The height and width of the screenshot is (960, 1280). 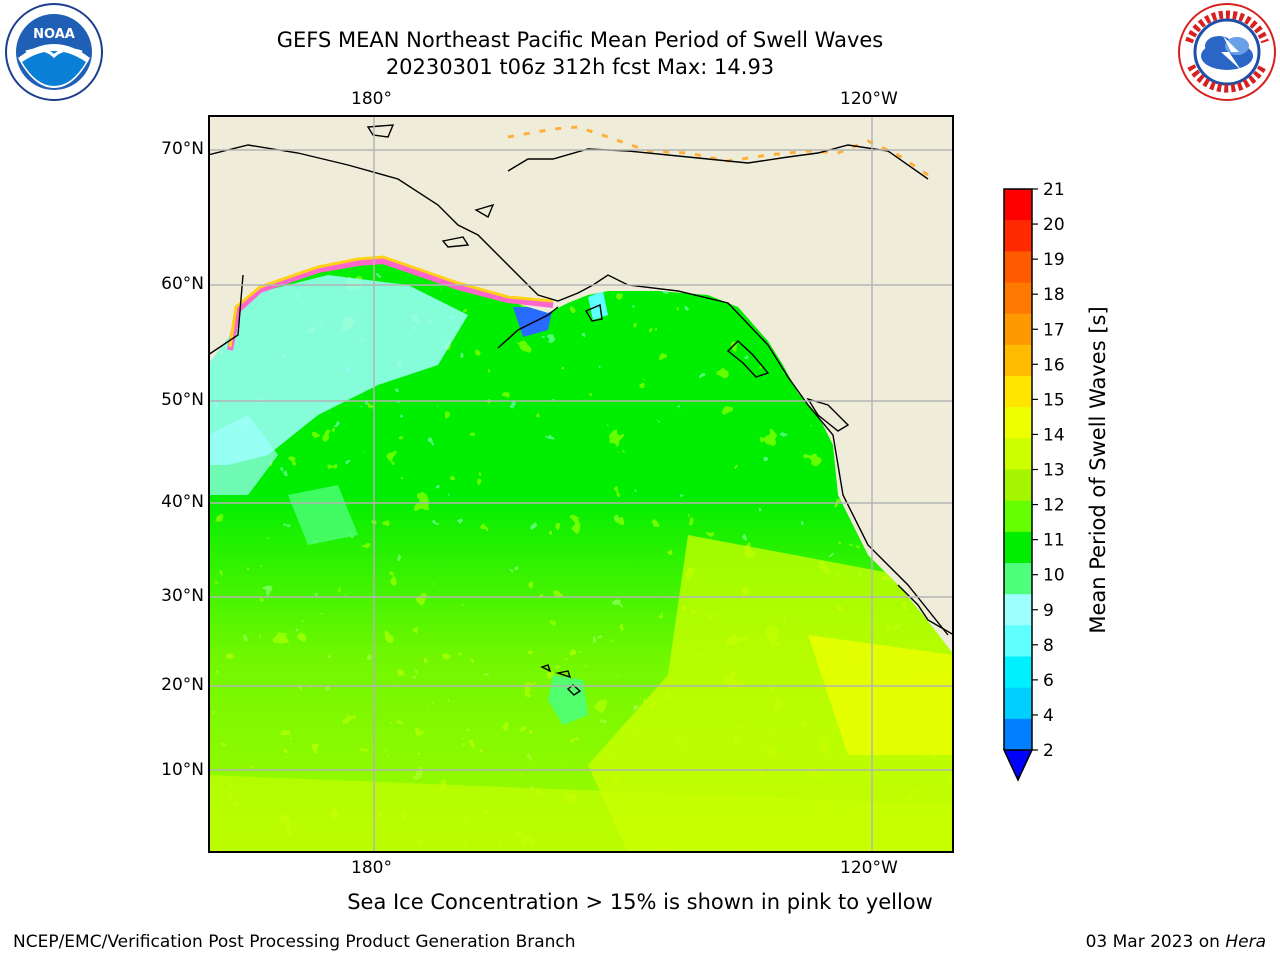 I want to click on chart-subtitle: 20230301 t06z 312h fcst Max: 14.93, so click(x=580, y=67).